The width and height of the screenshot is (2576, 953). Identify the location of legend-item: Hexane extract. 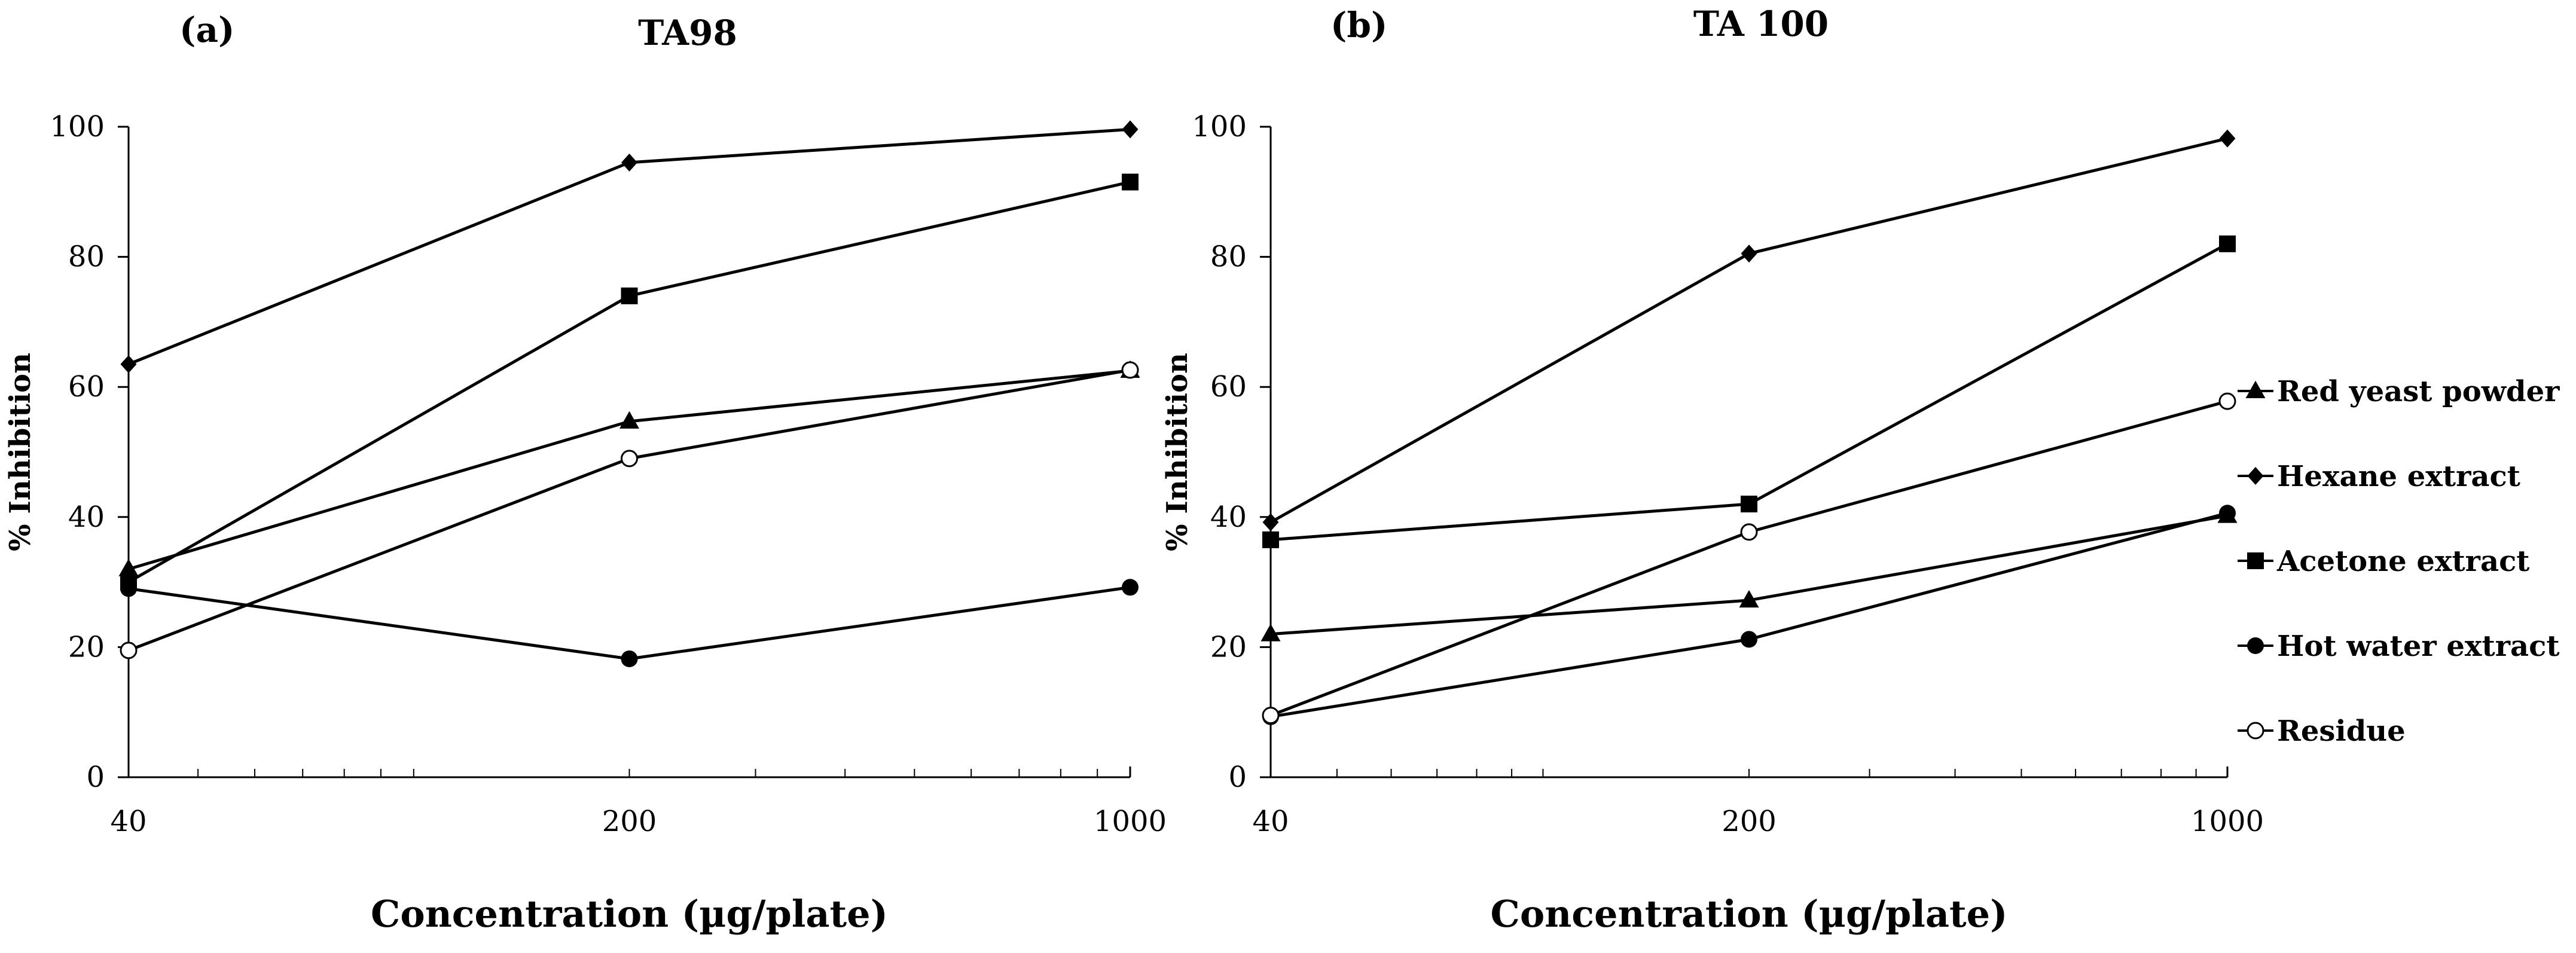
(2379, 476).